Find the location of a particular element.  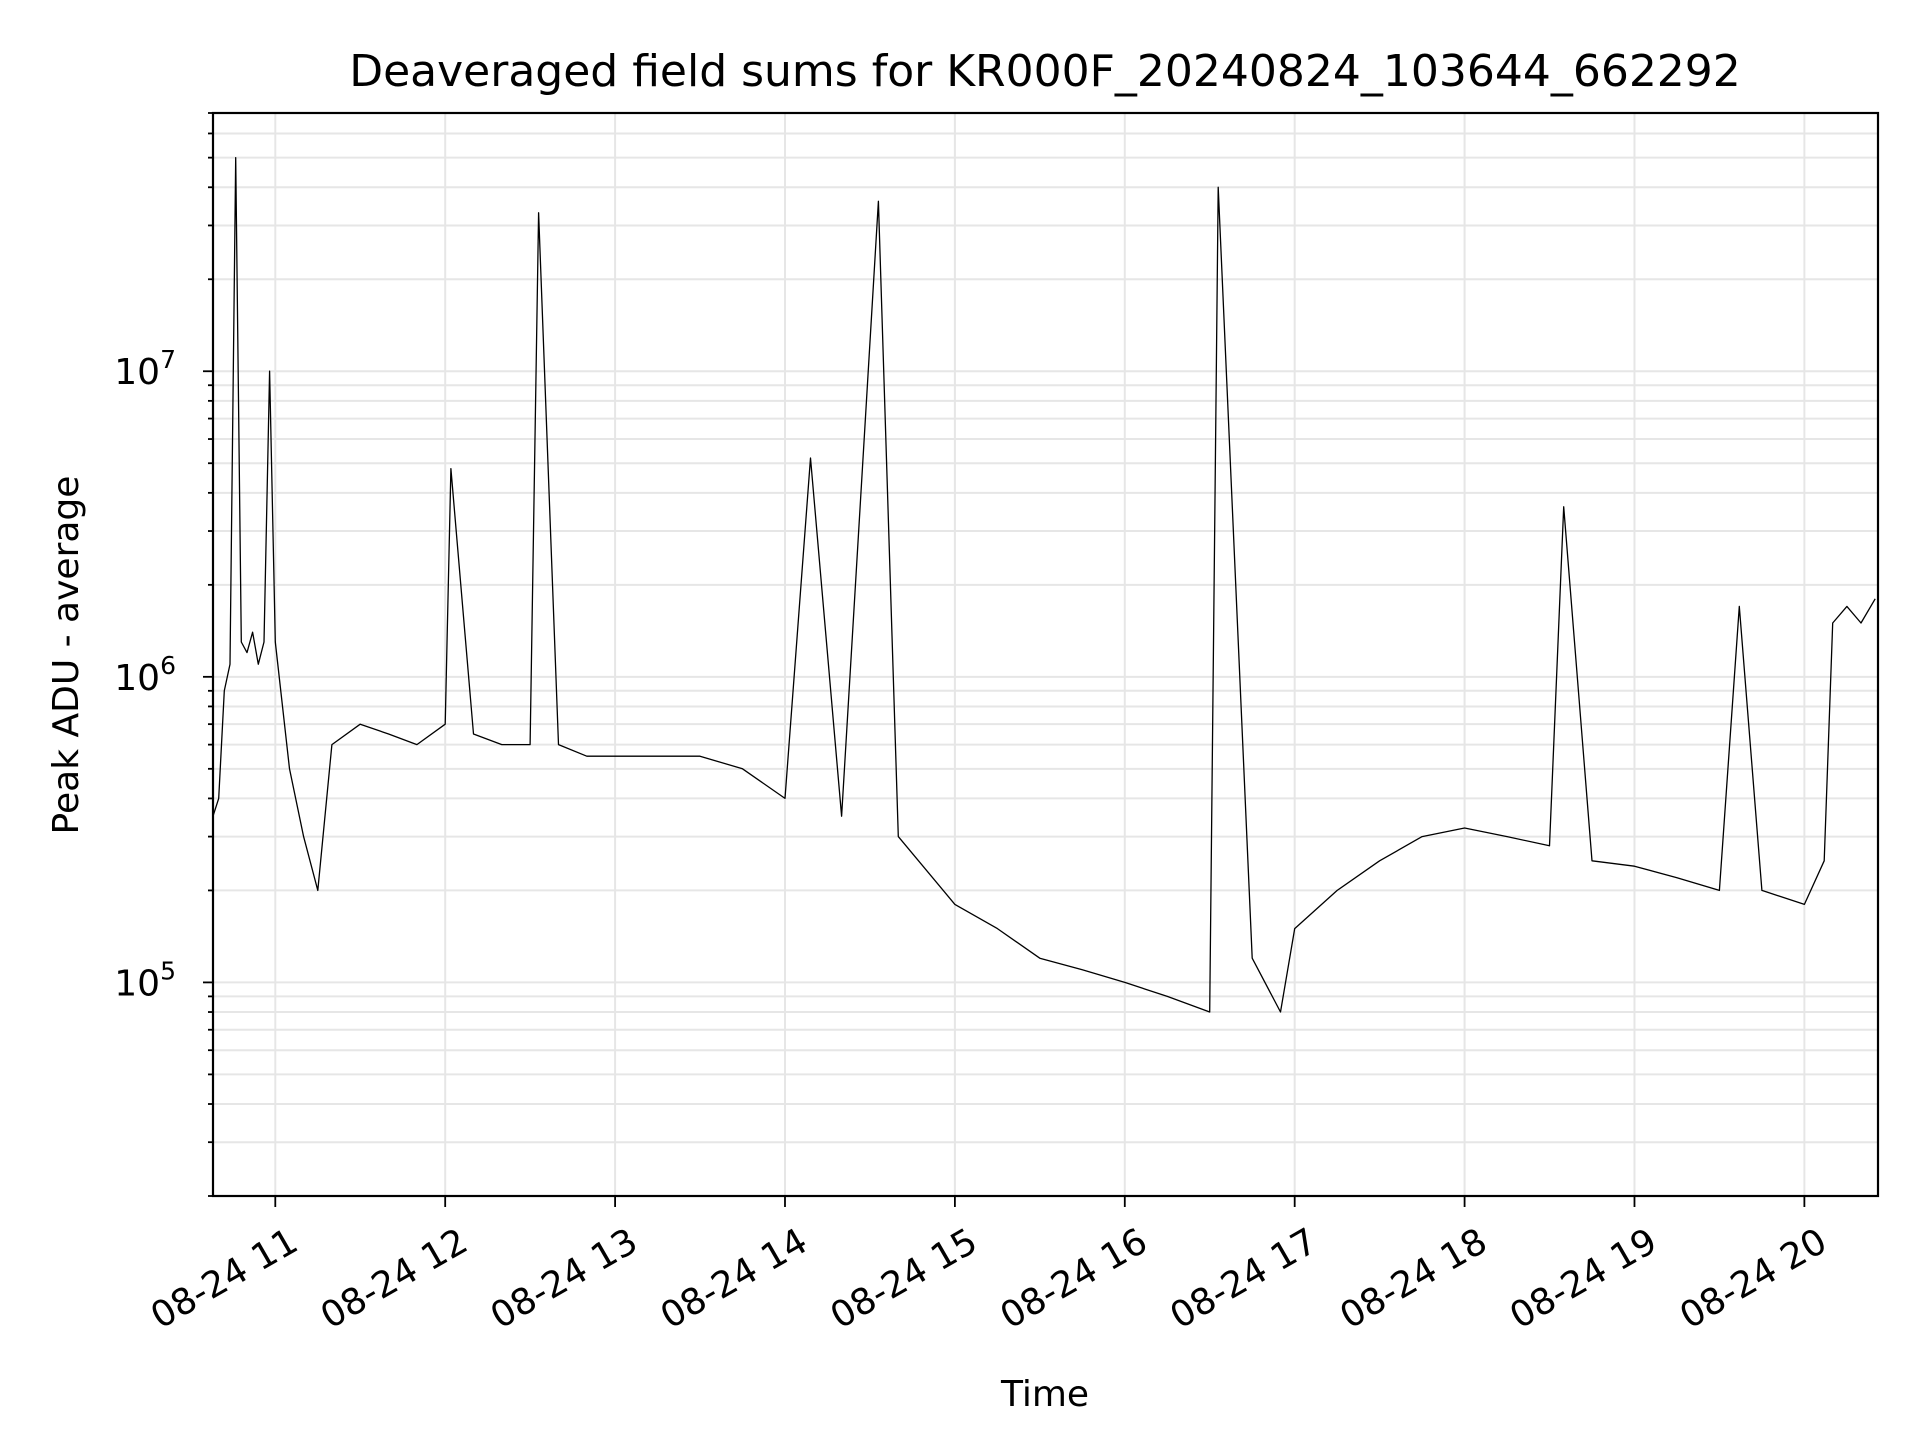

y-tick-label: 10⁵ is located at coordinates (145, 980).